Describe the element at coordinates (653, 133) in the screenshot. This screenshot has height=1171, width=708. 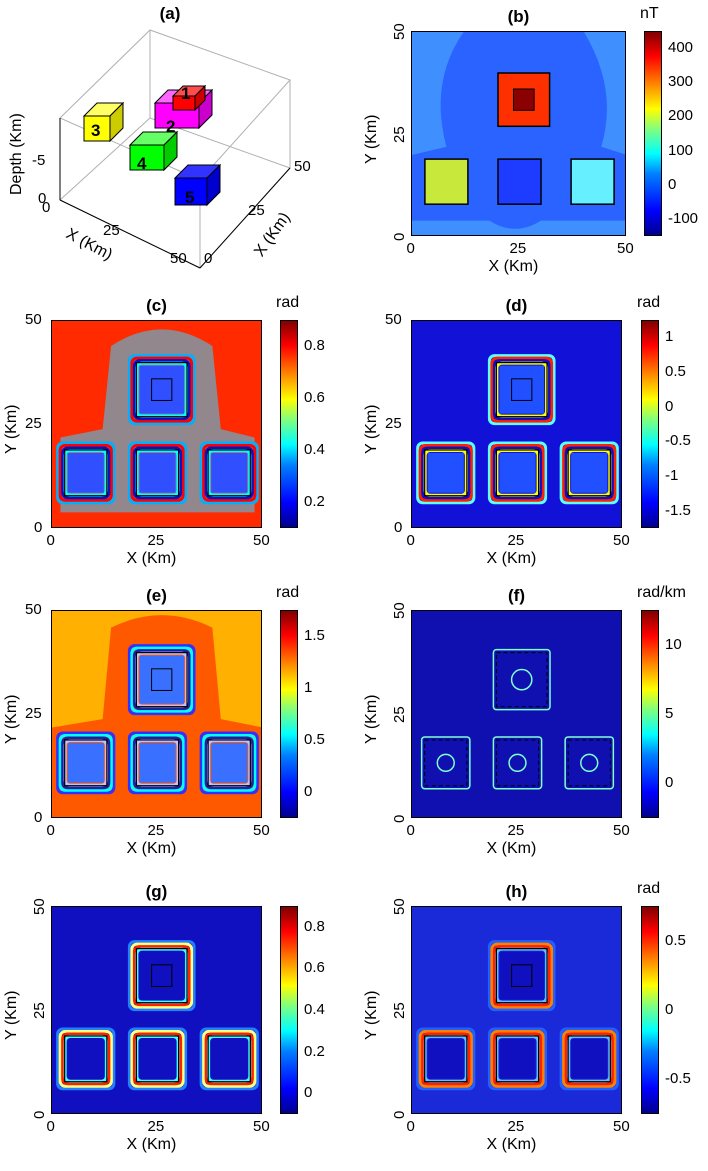
I see `panel-b-colorbar` at that location.